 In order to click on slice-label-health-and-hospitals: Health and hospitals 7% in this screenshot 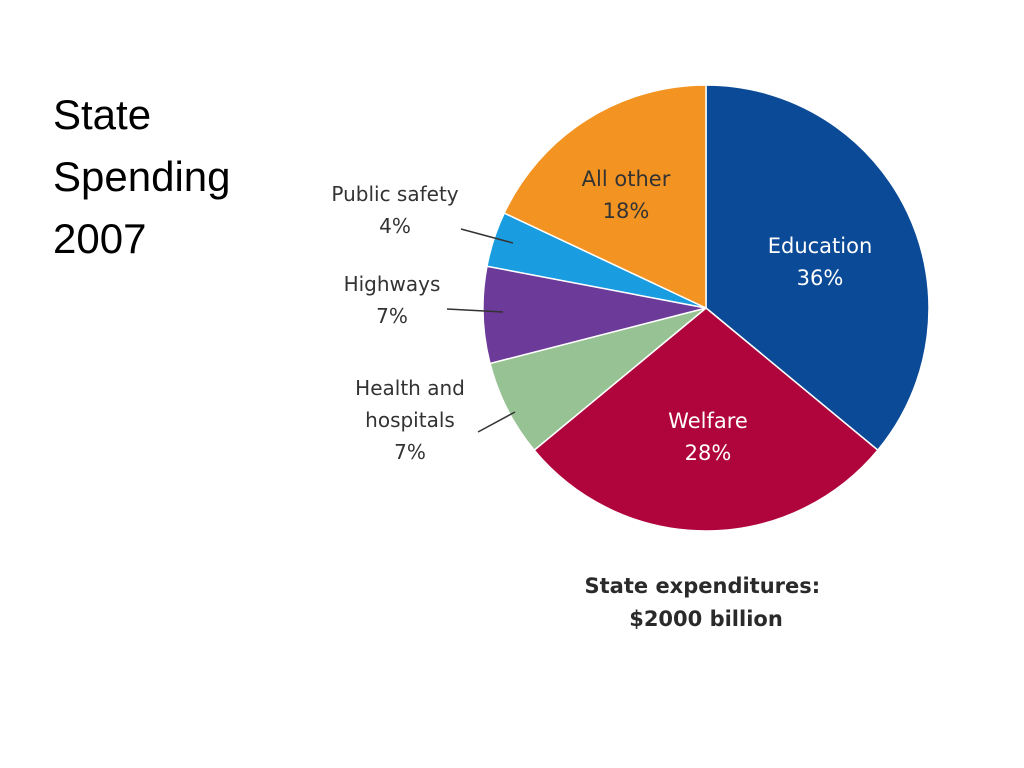, I will do `click(410, 420)`.